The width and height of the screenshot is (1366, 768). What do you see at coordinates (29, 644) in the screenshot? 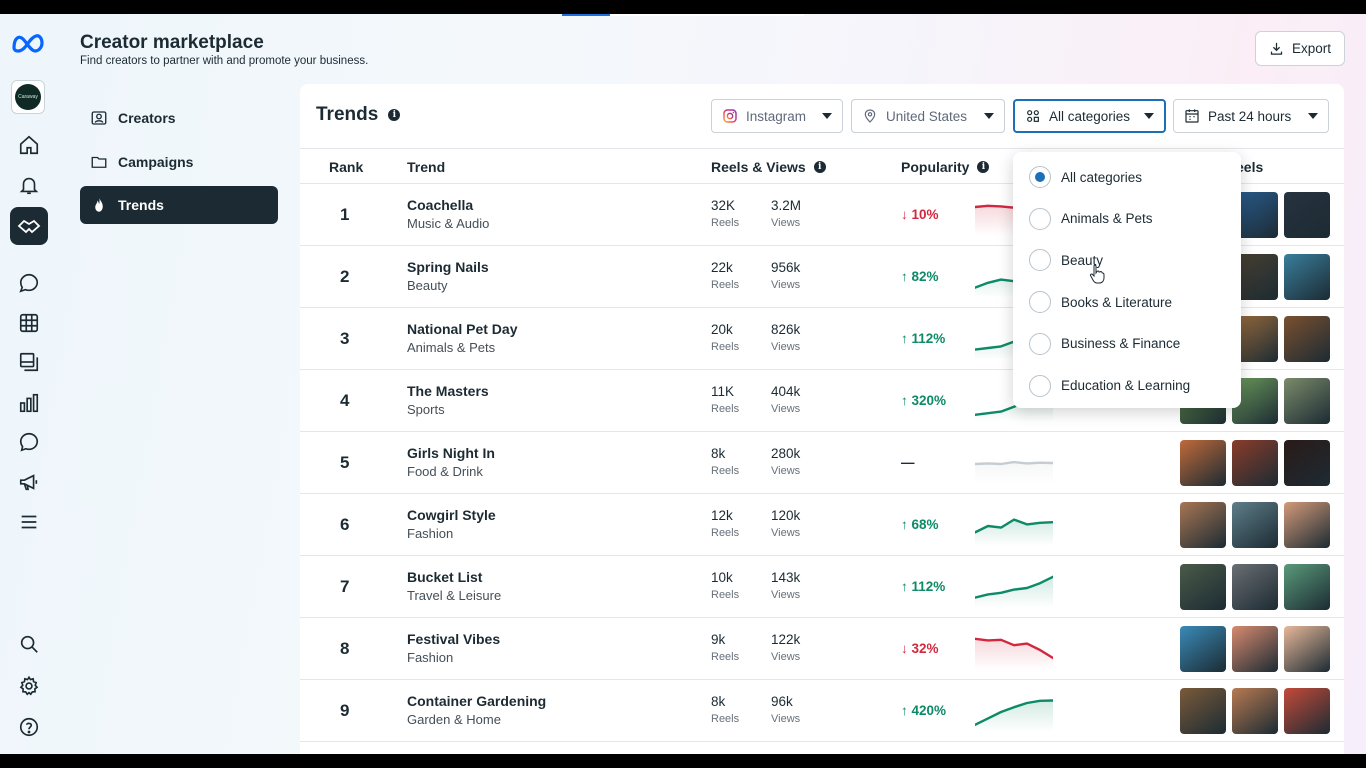
I see `search-icon` at bounding box center [29, 644].